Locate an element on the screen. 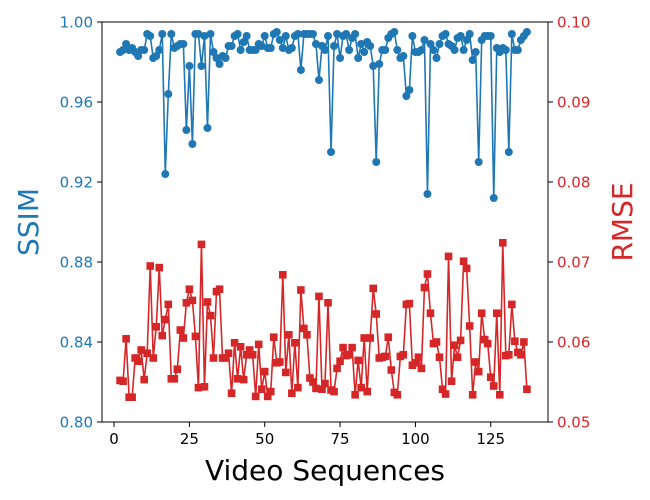 The width and height of the screenshot is (650, 500). left-y-tick-label: 0.84 is located at coordinates (76, 343).